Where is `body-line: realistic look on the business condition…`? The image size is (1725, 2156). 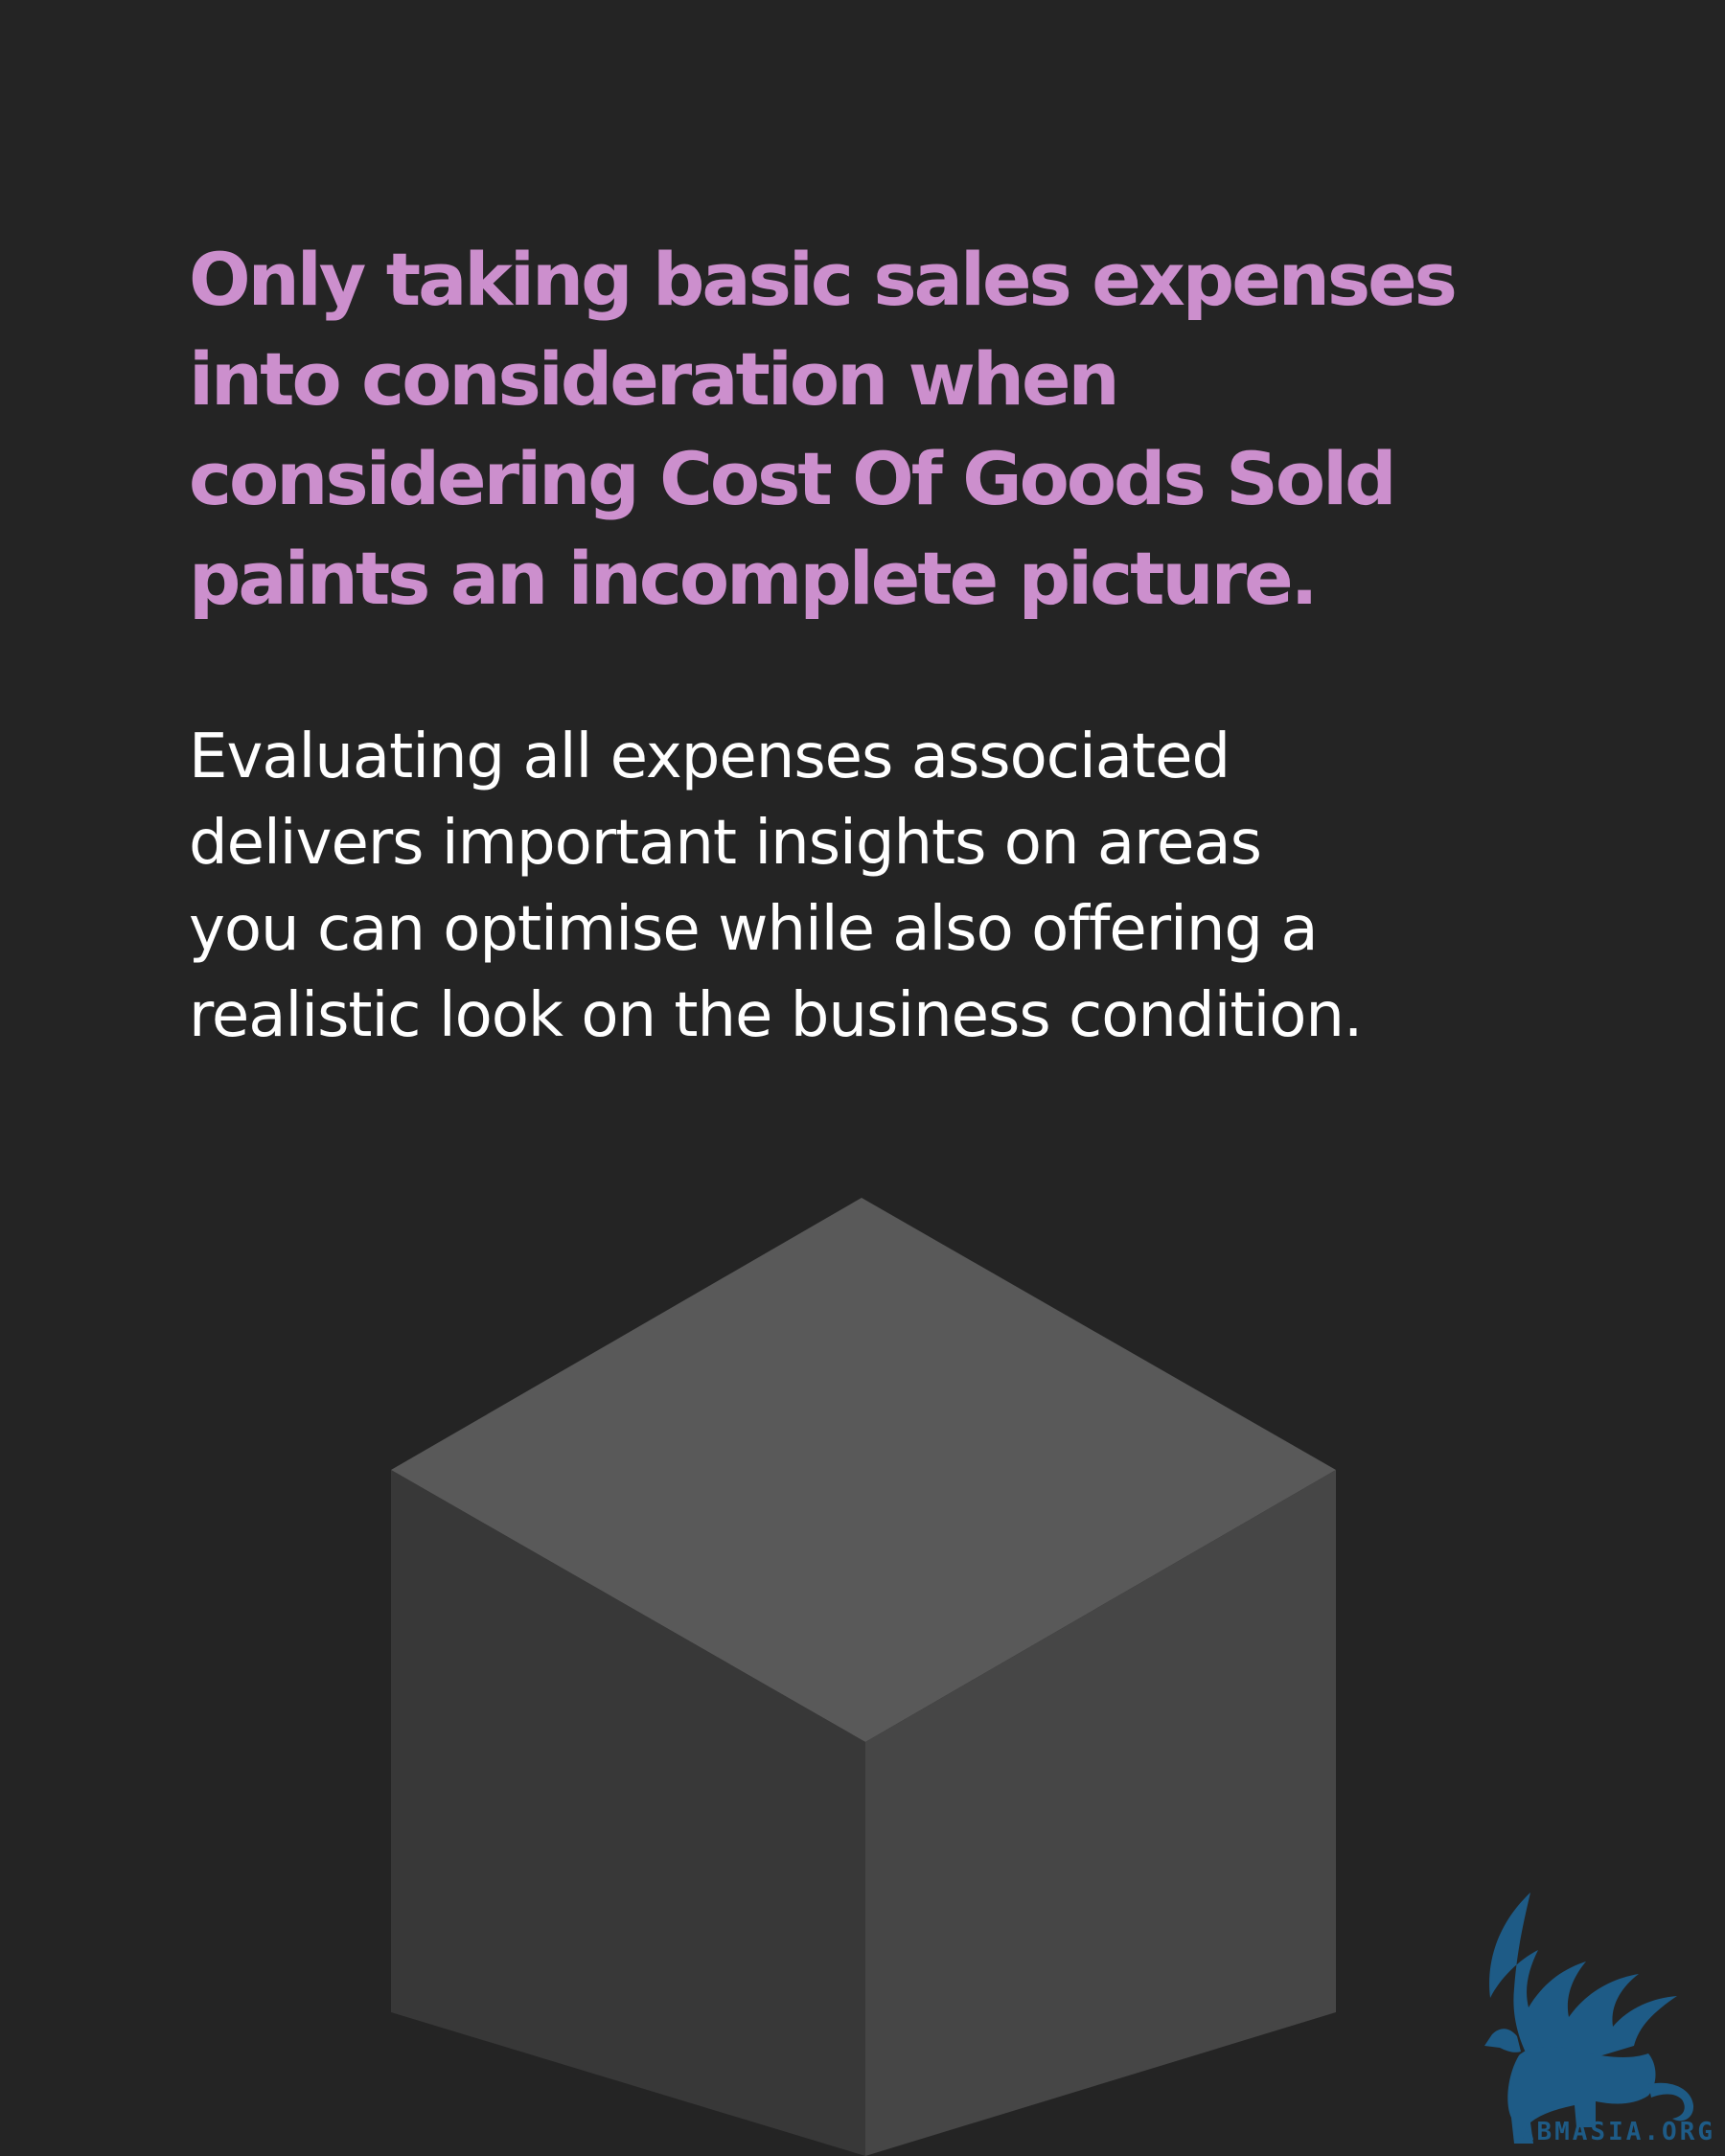
body-line: realistic look on the business condition… is located at coordinates (776, 1015).